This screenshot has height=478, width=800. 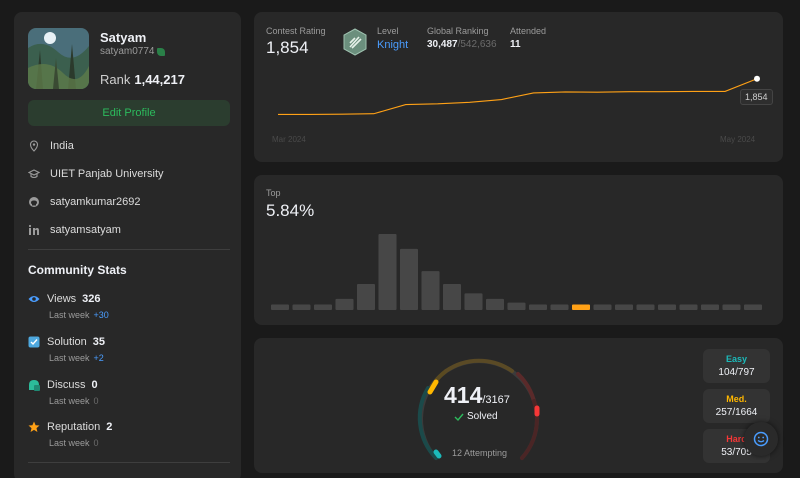 What do you see at coordinates (463, 395) in the screenshot?
I see `solved-number: 414` at bounding box center [463, 395].